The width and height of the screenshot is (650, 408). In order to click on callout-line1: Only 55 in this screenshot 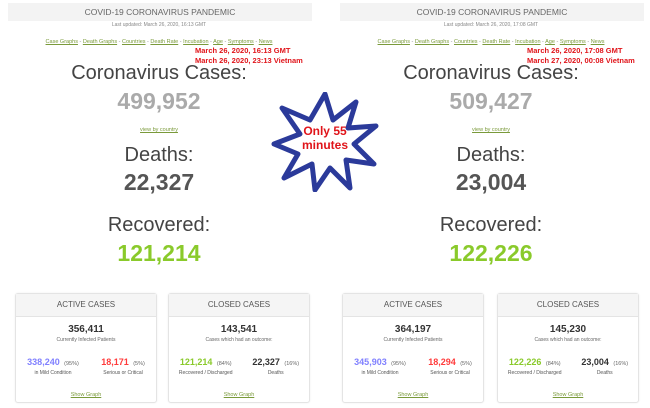, I will do `click(325, 131)`.